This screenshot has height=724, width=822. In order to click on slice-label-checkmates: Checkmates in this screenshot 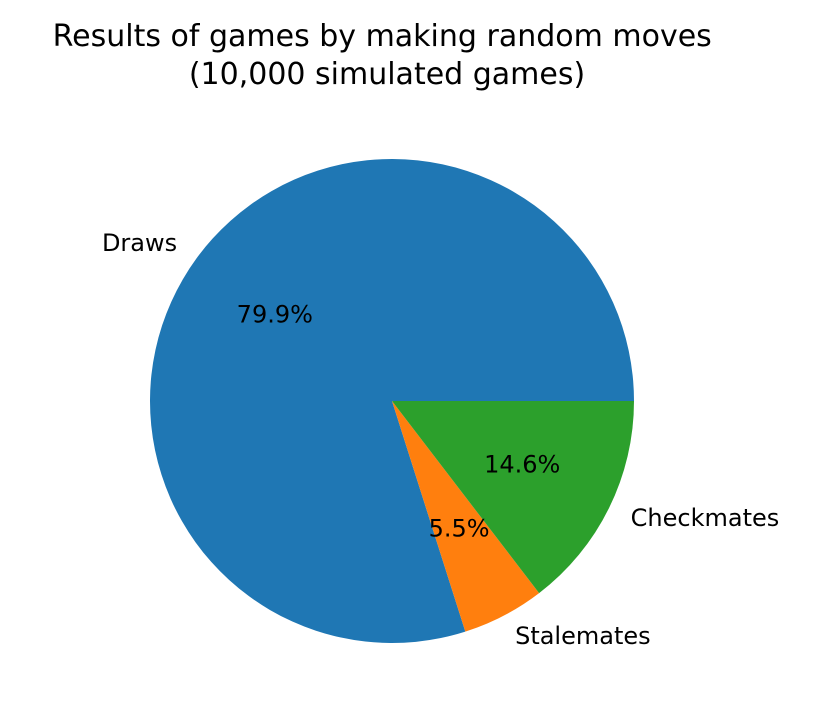, I will do `click(705, 518)`.